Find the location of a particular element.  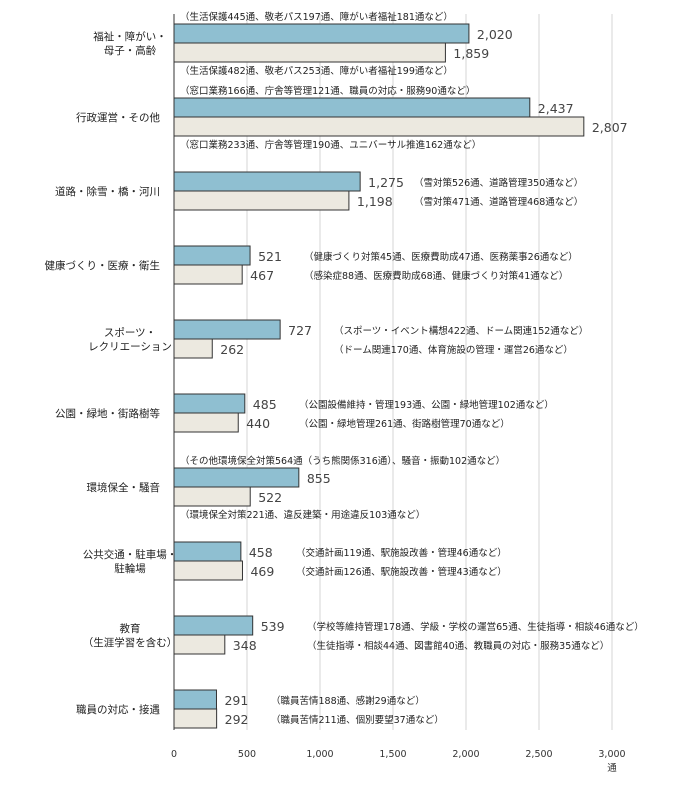

annotation: （生活保護445通、敬老パス197通、障がい者福祉181通など） is located at coordinates (316, 17).